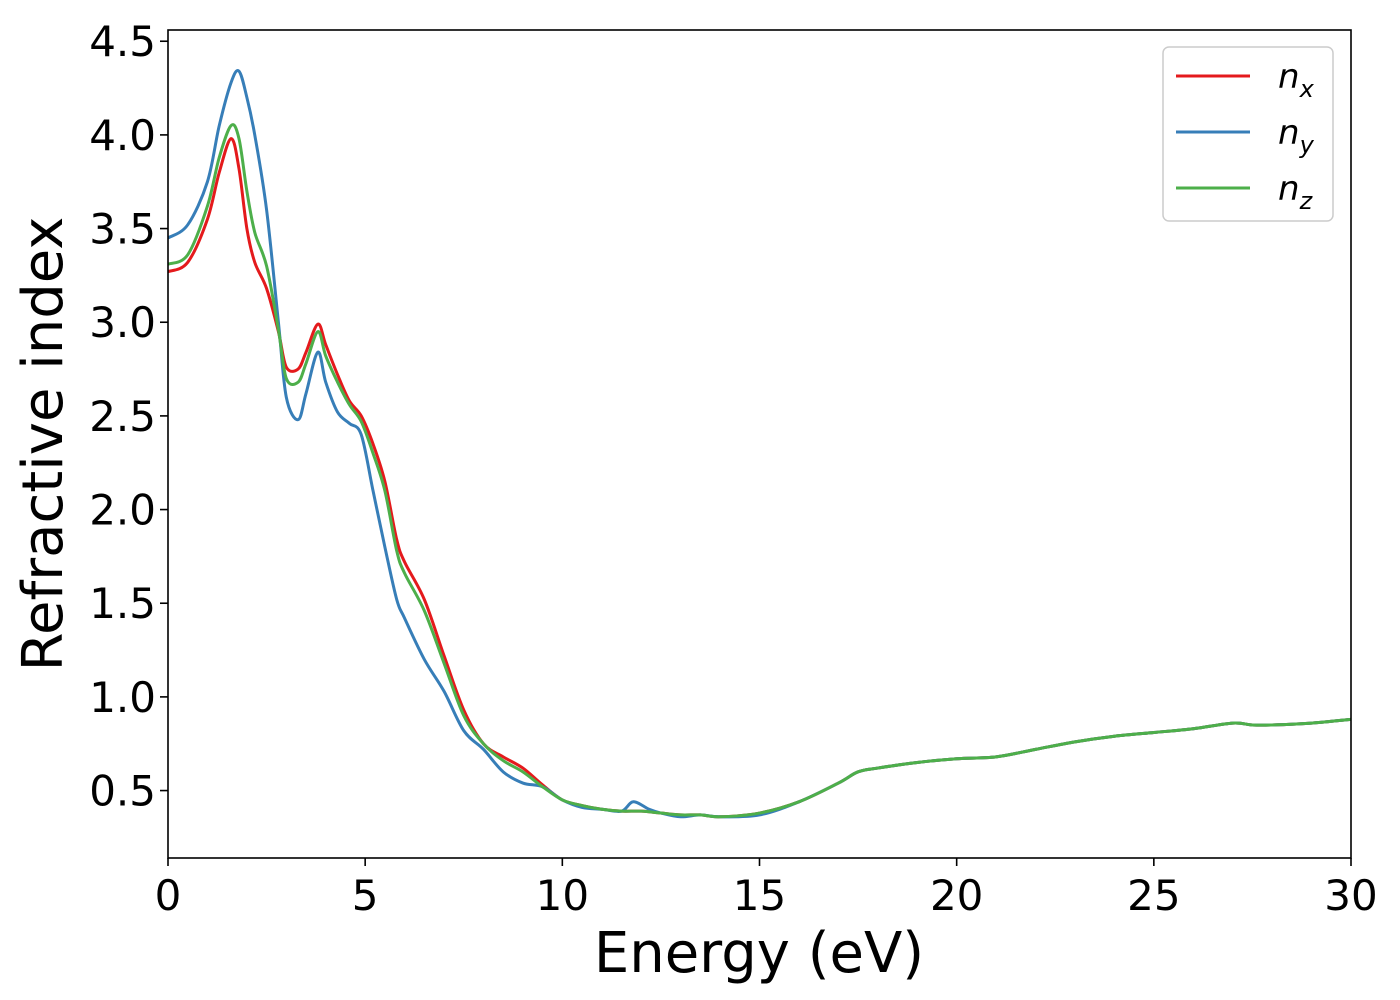 The width and height of the screenshot is (1400, 1000). What do you see at coordinates (1350, 895) in the screenshot?
I see `x-tick-label: 30` at bounding box center [1350, 895].